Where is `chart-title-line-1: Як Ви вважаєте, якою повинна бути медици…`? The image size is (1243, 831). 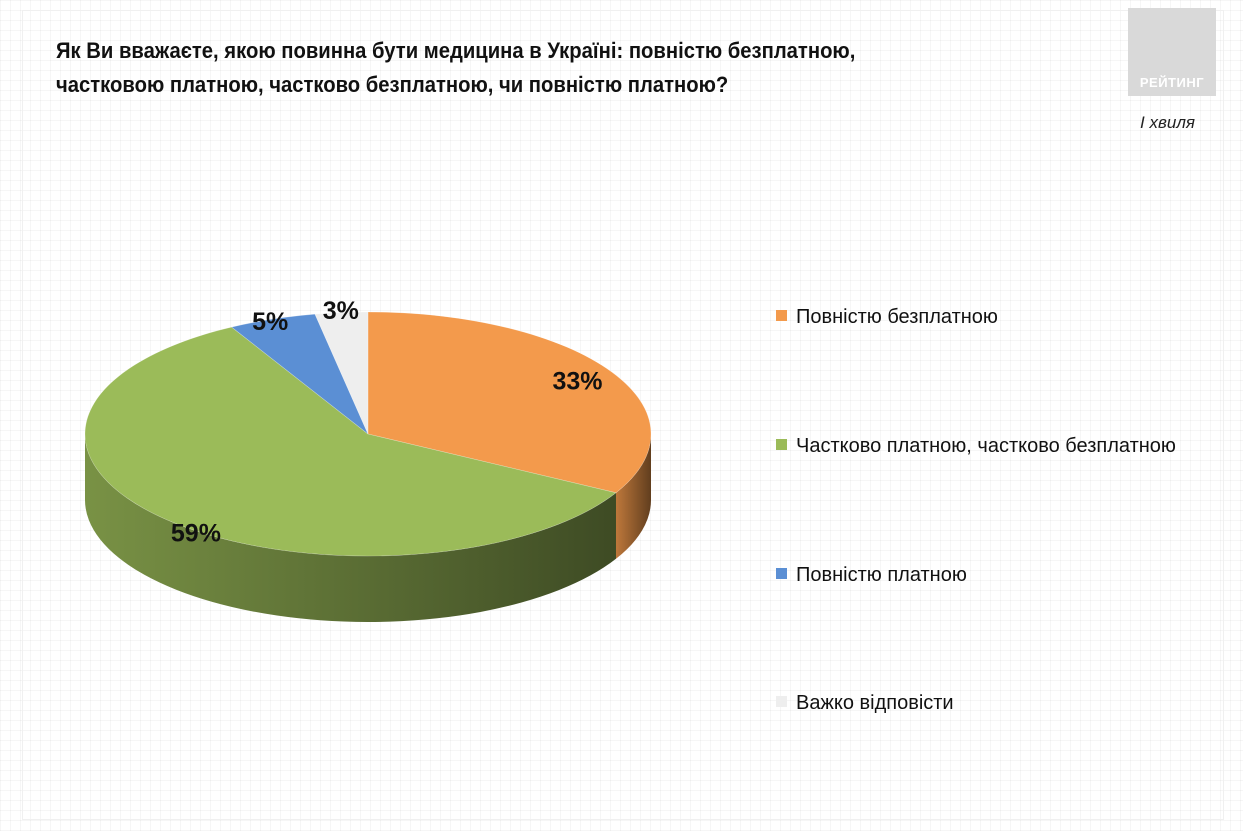 chart-title-line-1: Як Ви вважаєте, якою повинна бути медици… is located at coordinates (456, 50).